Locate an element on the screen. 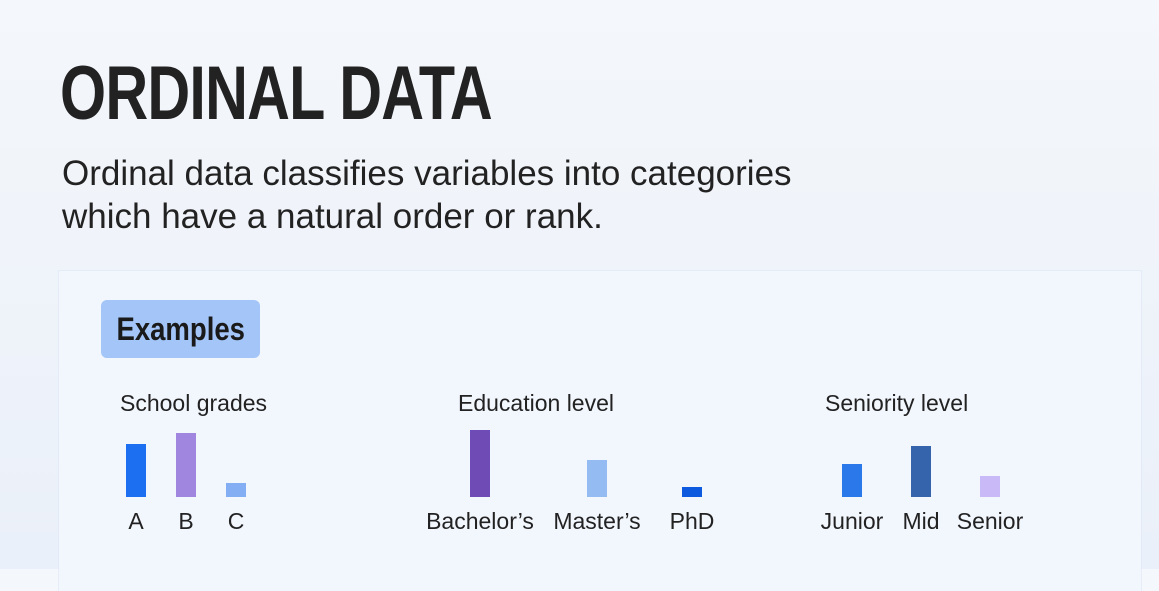 This screenshot has width=1159, height=591. bar-phd is located at coordinates (692, 492).